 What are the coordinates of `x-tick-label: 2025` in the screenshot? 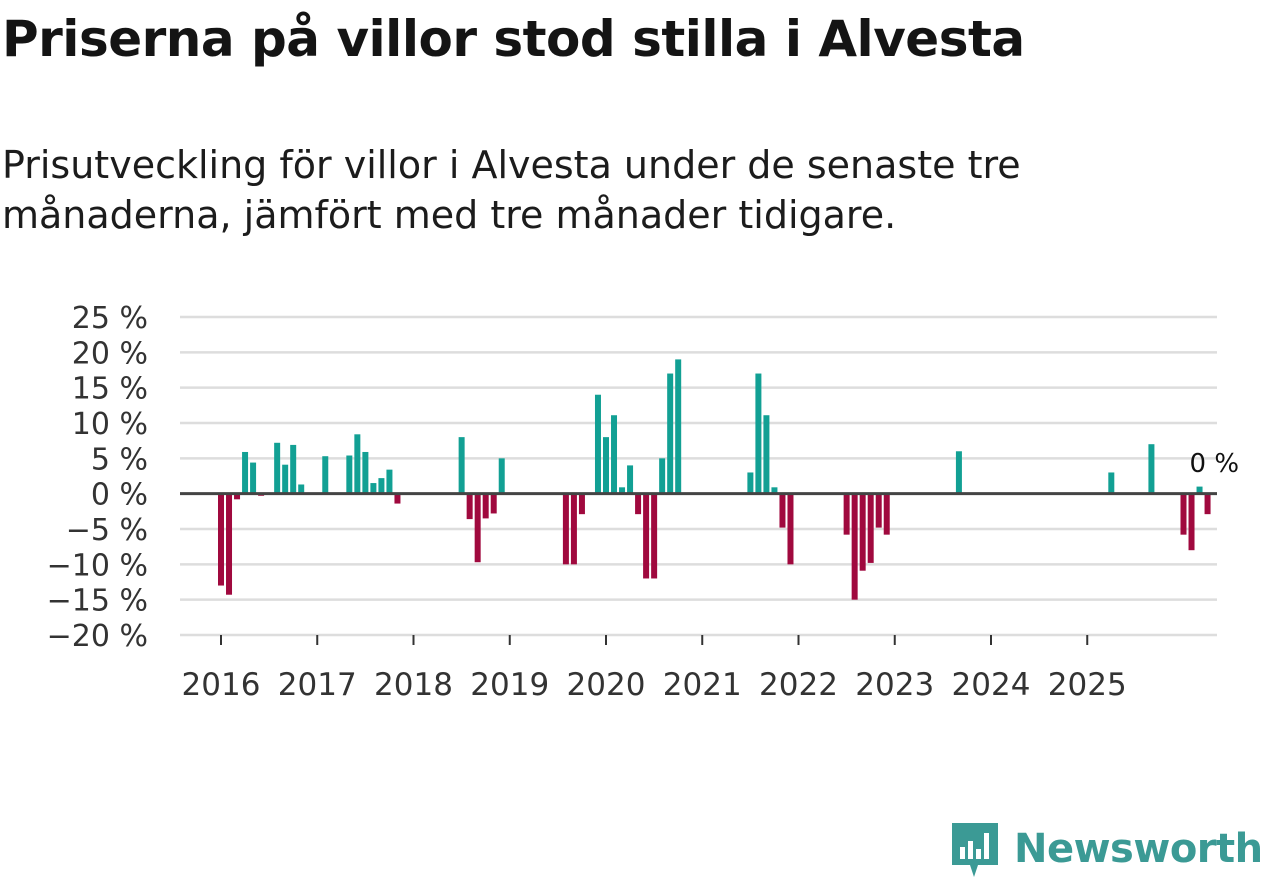 It's located at (1087, 685).